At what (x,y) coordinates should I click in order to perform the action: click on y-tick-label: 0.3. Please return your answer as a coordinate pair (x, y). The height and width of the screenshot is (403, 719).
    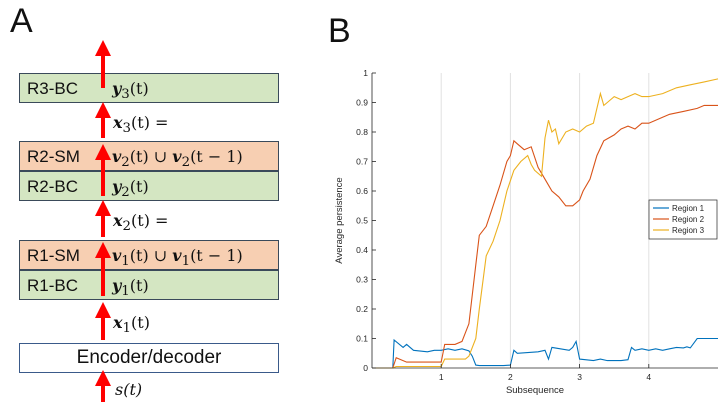
    Looking at the image, I should click on (362, 280).